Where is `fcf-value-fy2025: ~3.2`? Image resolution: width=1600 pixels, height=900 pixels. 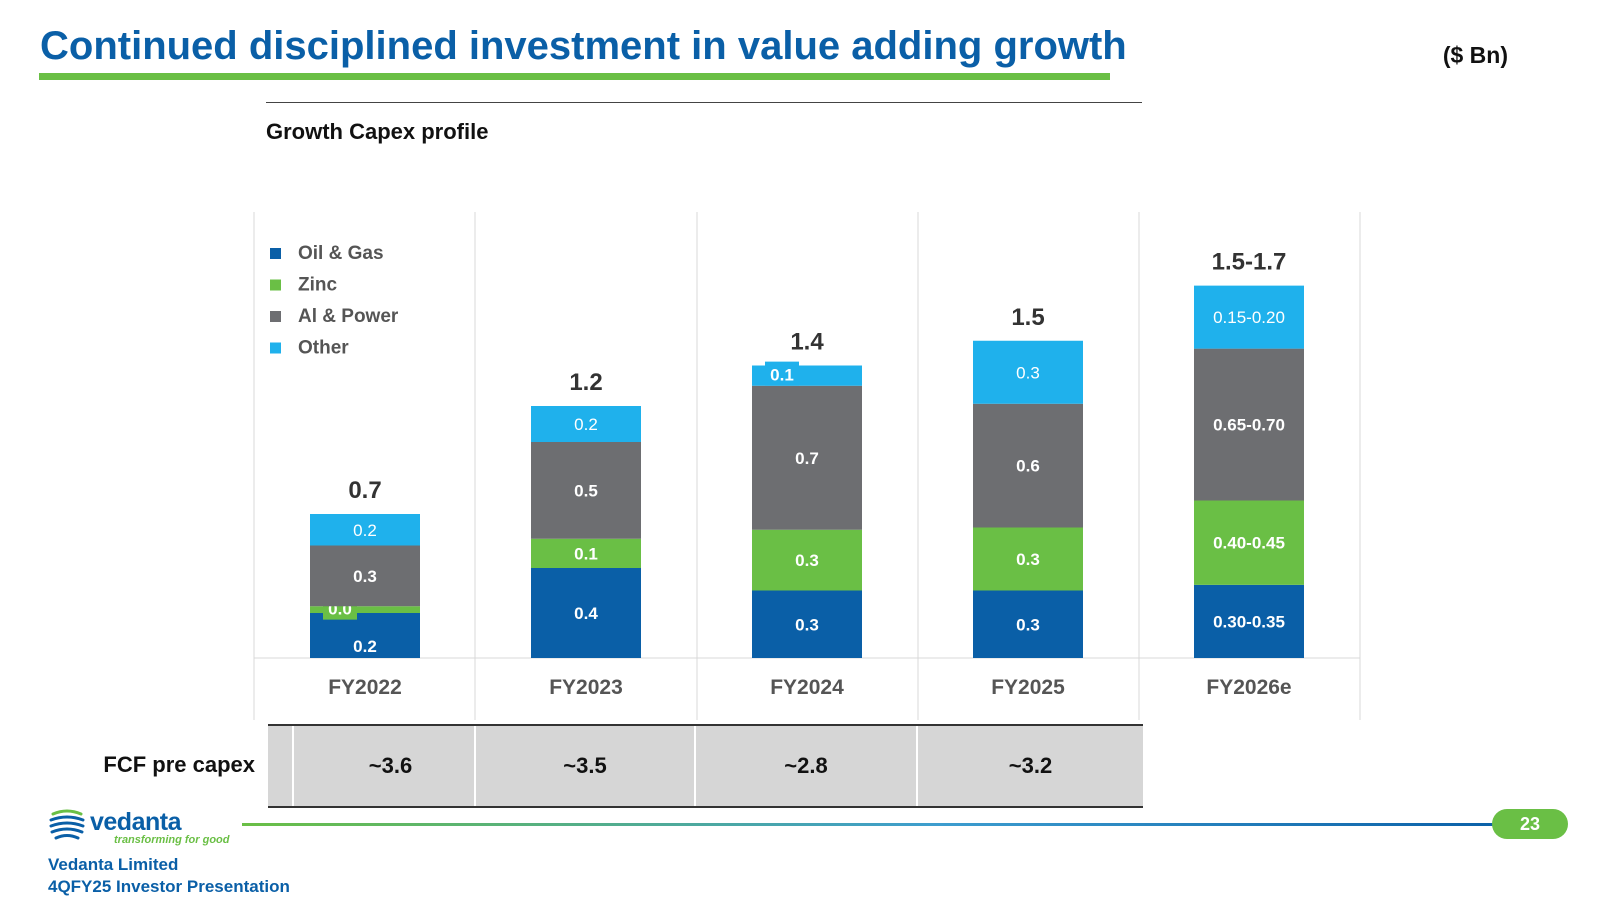 fcf-value-fy2025: ~3.2 is located at coordinates (1030, 765).